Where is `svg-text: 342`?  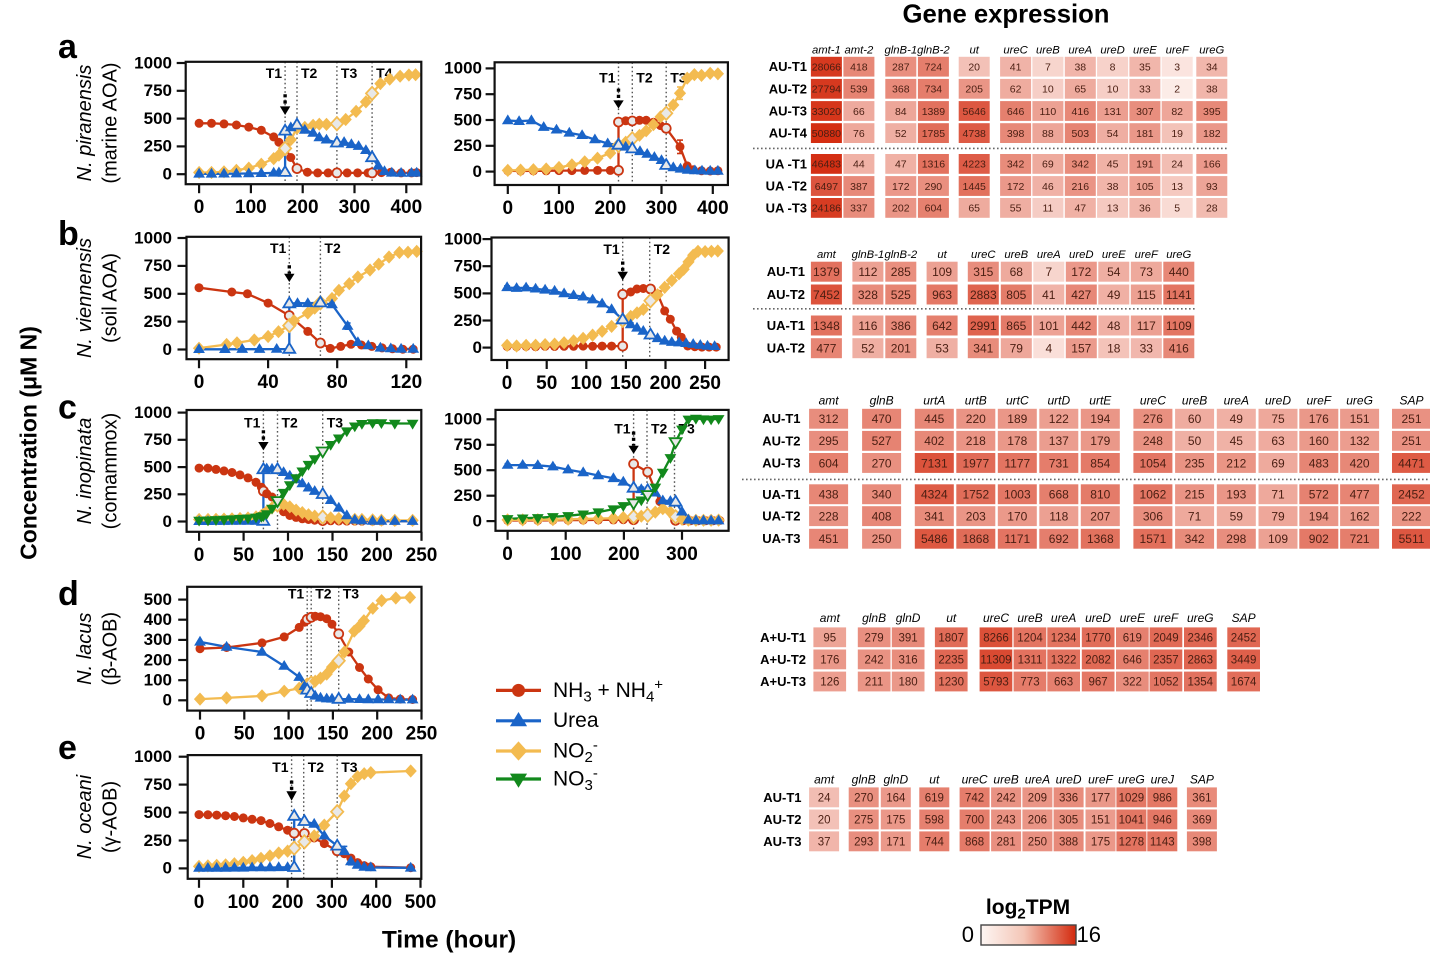
svg-text: 342 is located at coordinates (1081, 165).